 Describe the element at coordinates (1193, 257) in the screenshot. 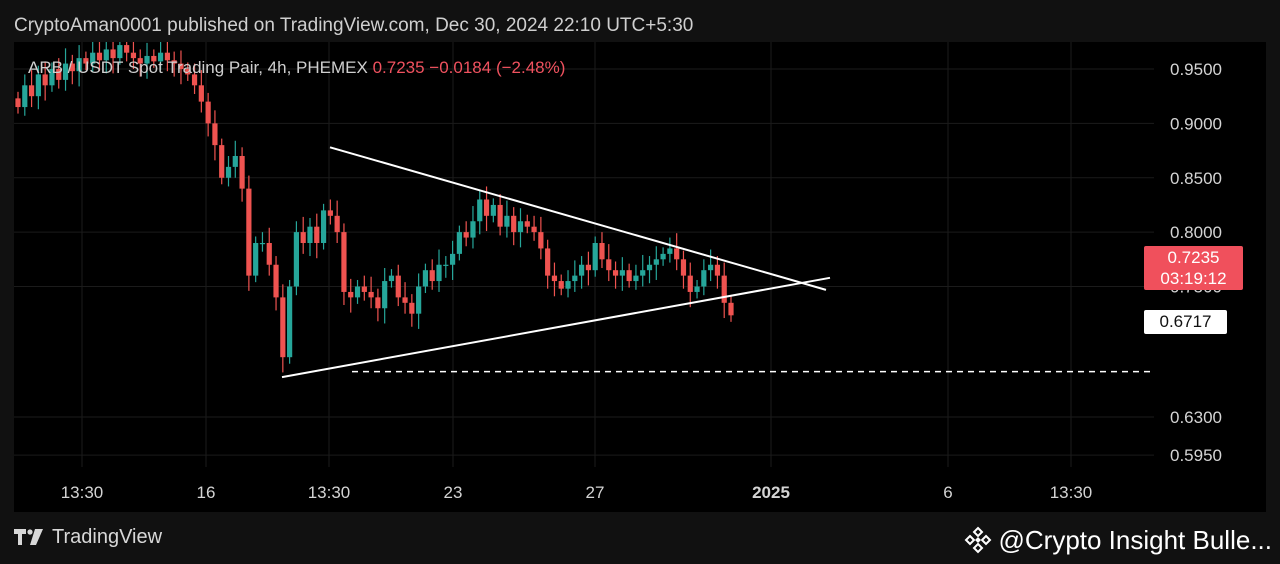

I see `current-price-value: 0.7235` at that location.